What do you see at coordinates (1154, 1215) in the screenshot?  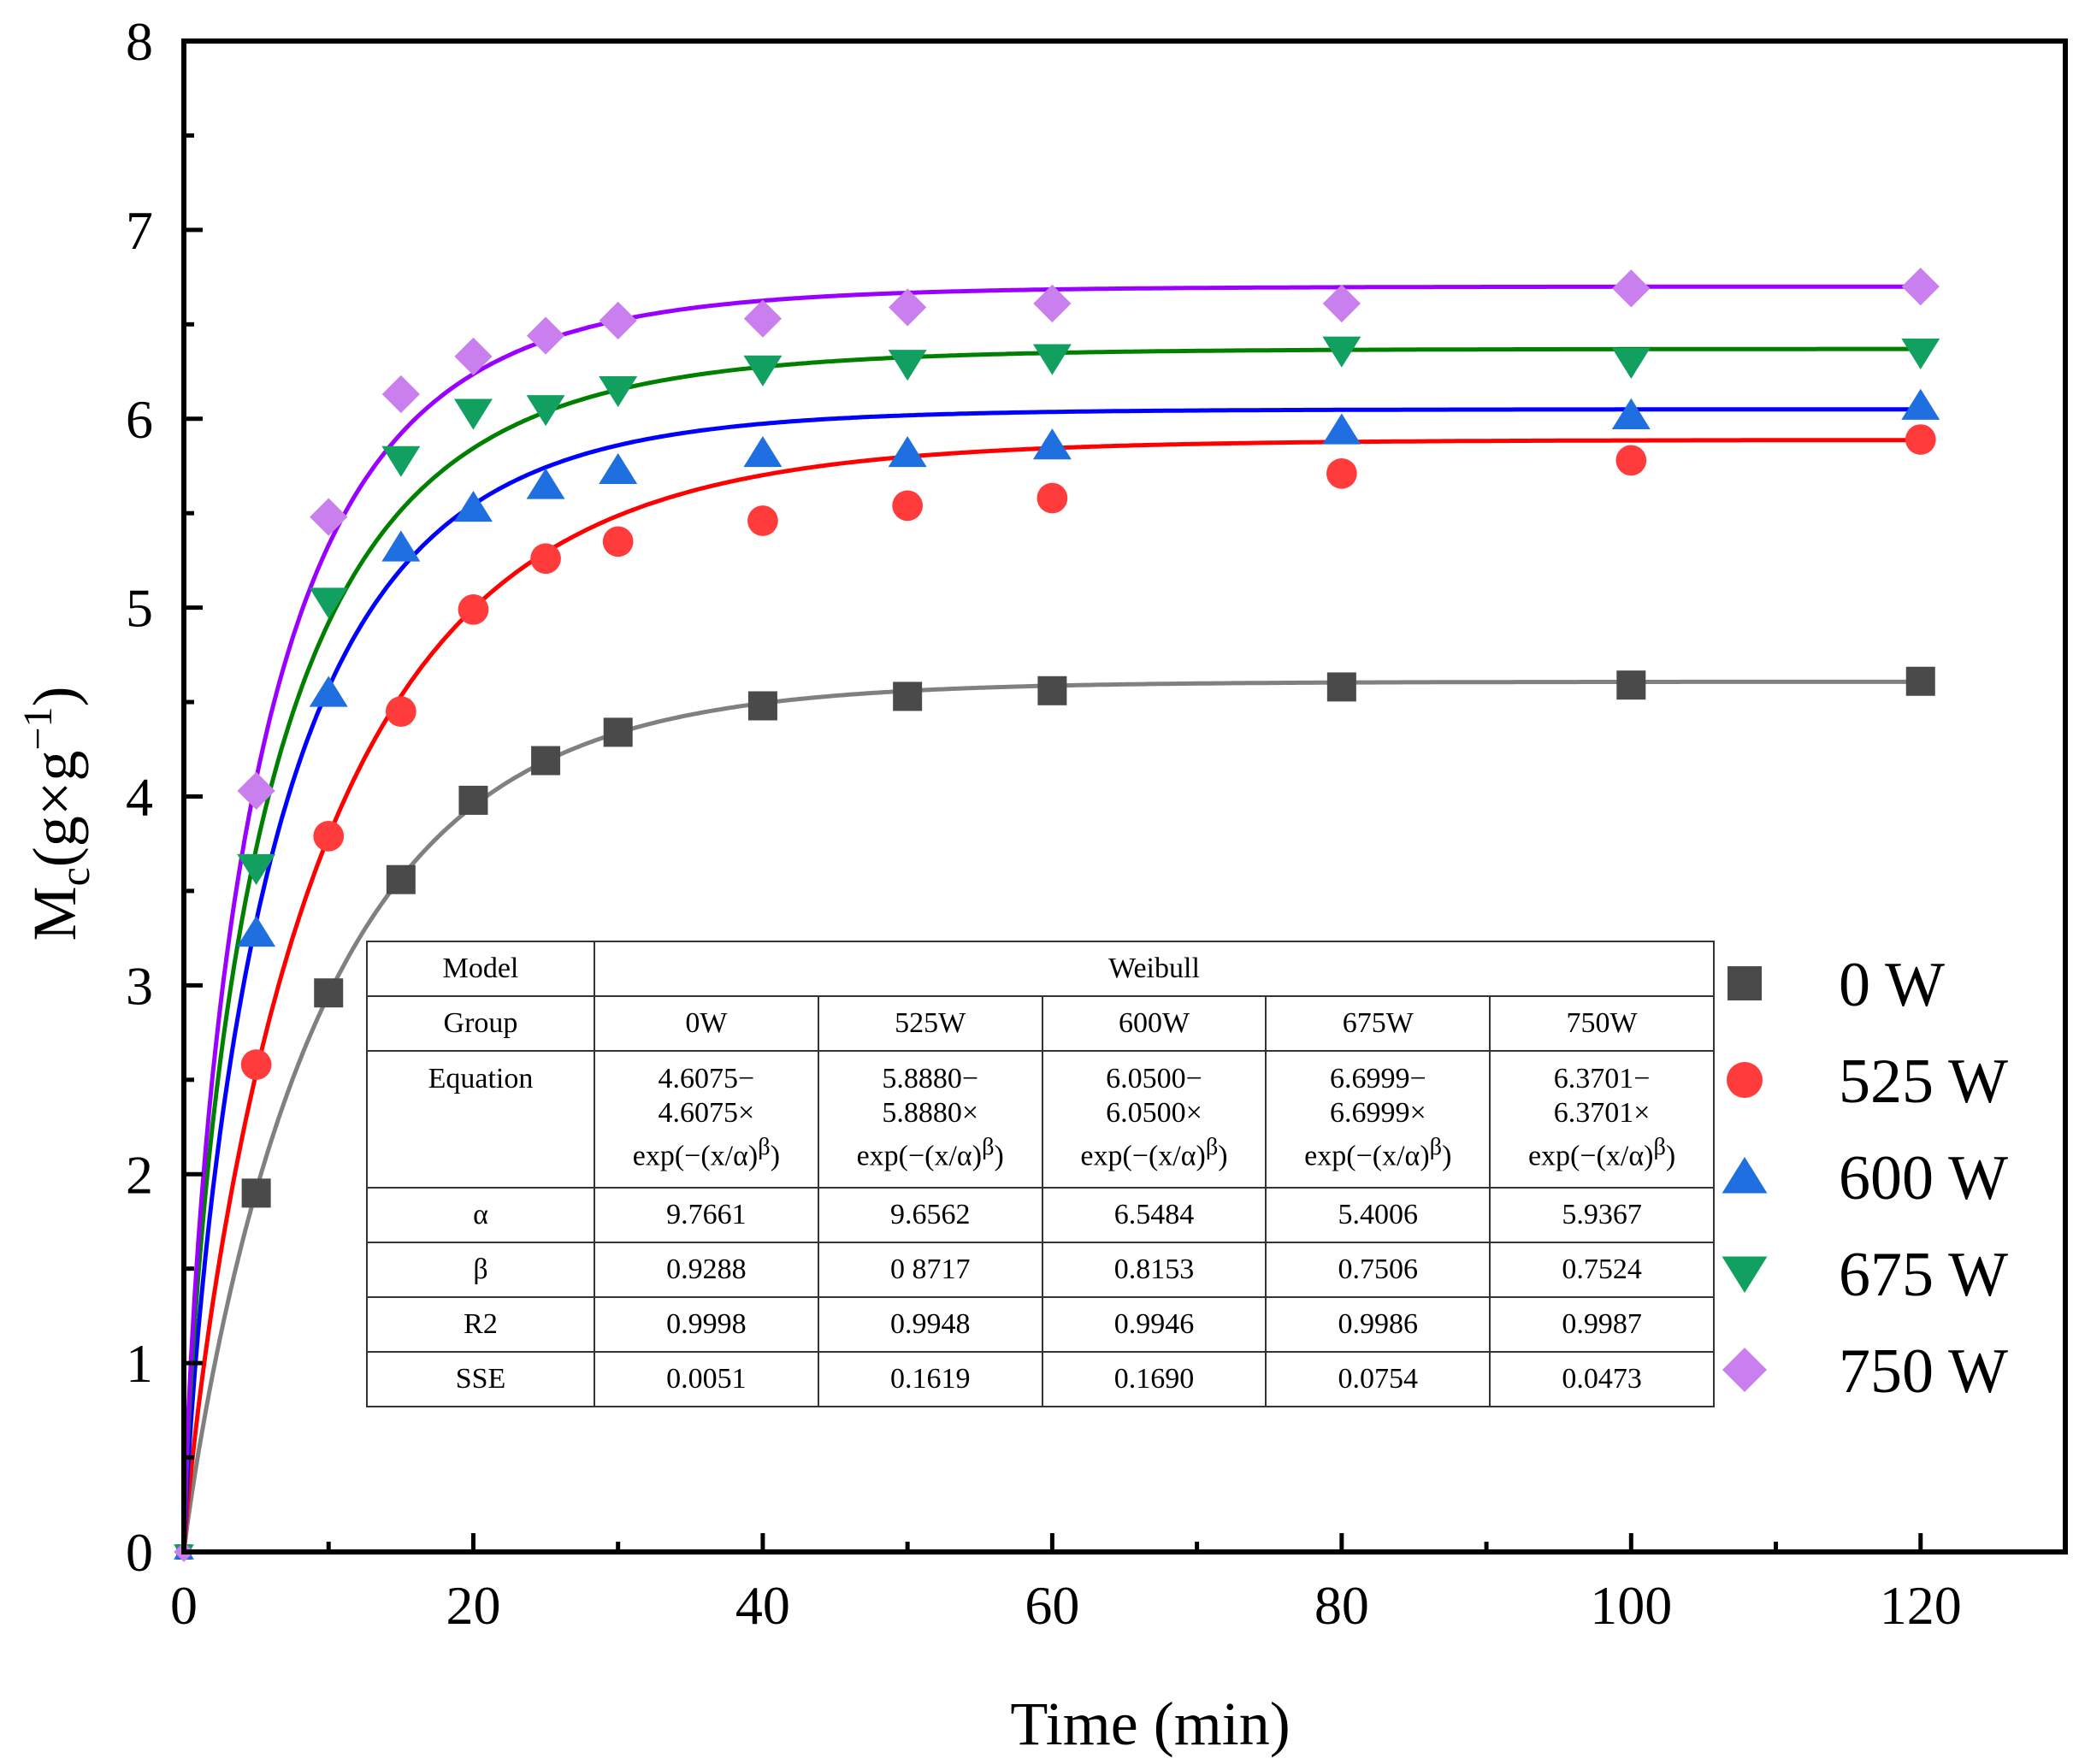 I see `table-cell: 6.5484` at bounding box center [1154, 1215].